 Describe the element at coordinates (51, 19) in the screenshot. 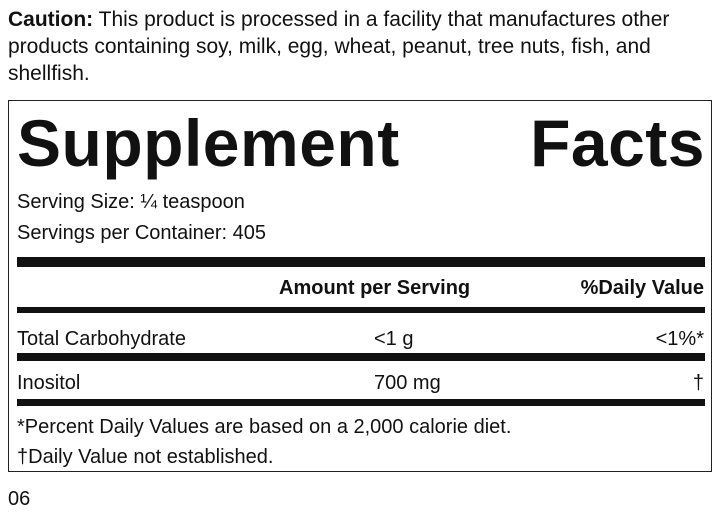

I see `caution-label: Caution:` at that location.